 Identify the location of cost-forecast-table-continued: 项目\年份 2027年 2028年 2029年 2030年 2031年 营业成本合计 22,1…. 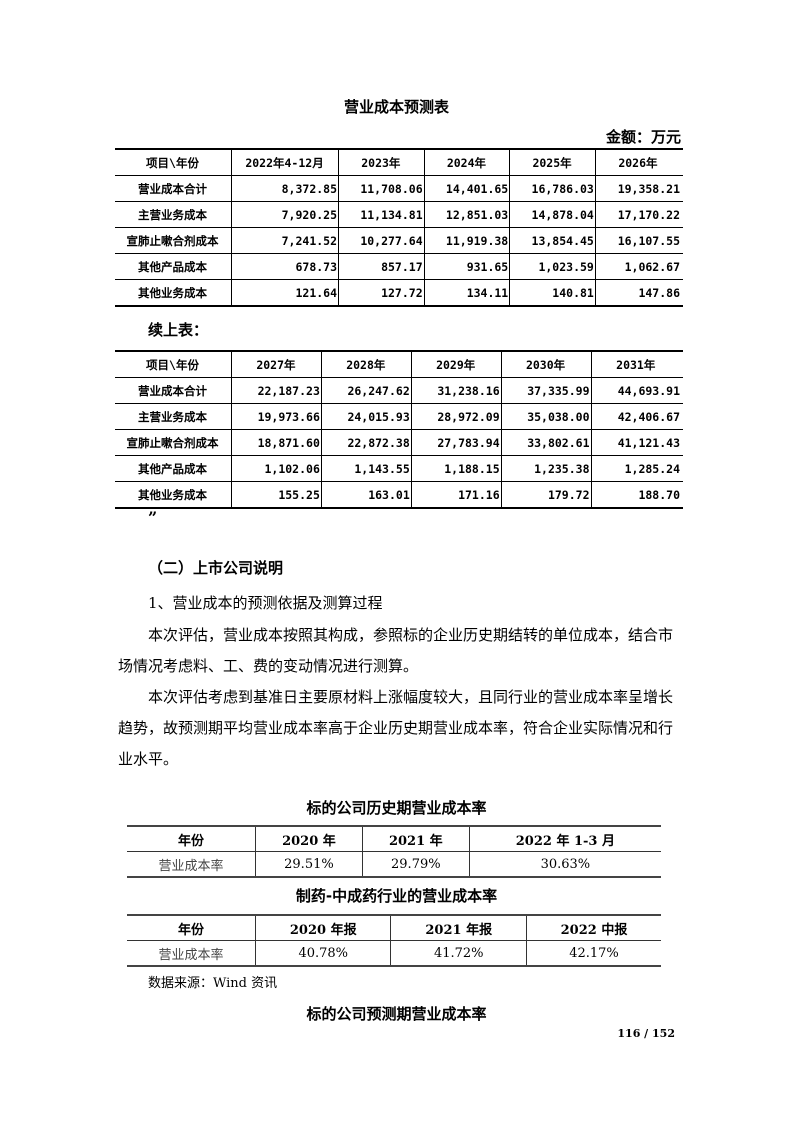
(399, 429).